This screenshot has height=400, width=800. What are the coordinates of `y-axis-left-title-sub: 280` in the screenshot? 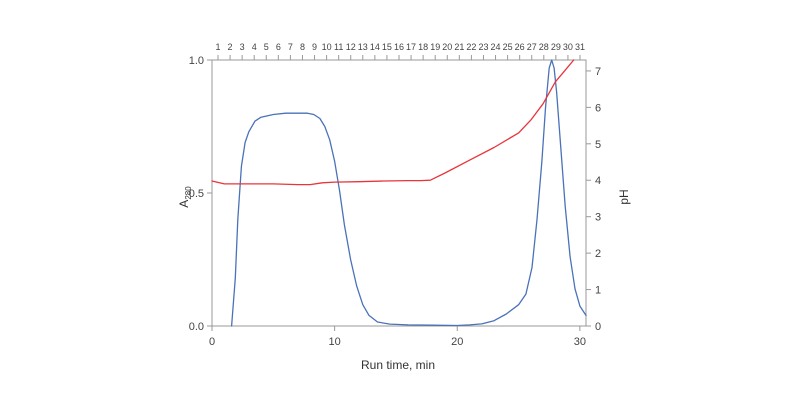 It's located at (188, 193).